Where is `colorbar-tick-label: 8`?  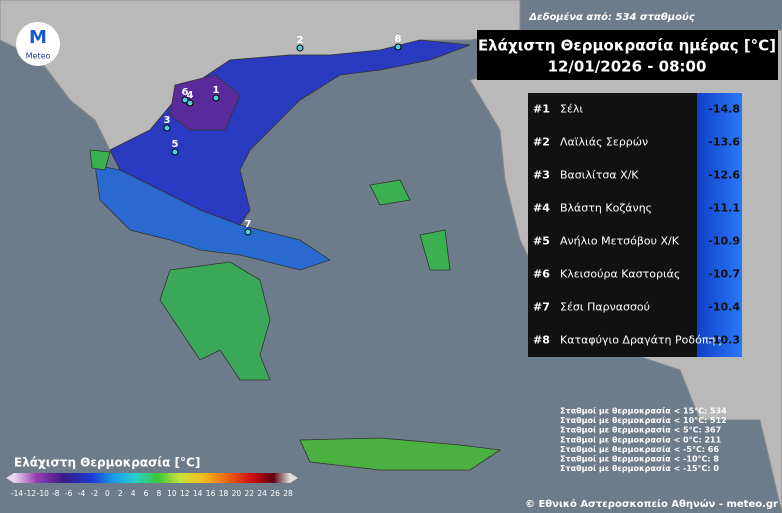 colorbar-tick-label: 8 is located at coordinates (159, 493).